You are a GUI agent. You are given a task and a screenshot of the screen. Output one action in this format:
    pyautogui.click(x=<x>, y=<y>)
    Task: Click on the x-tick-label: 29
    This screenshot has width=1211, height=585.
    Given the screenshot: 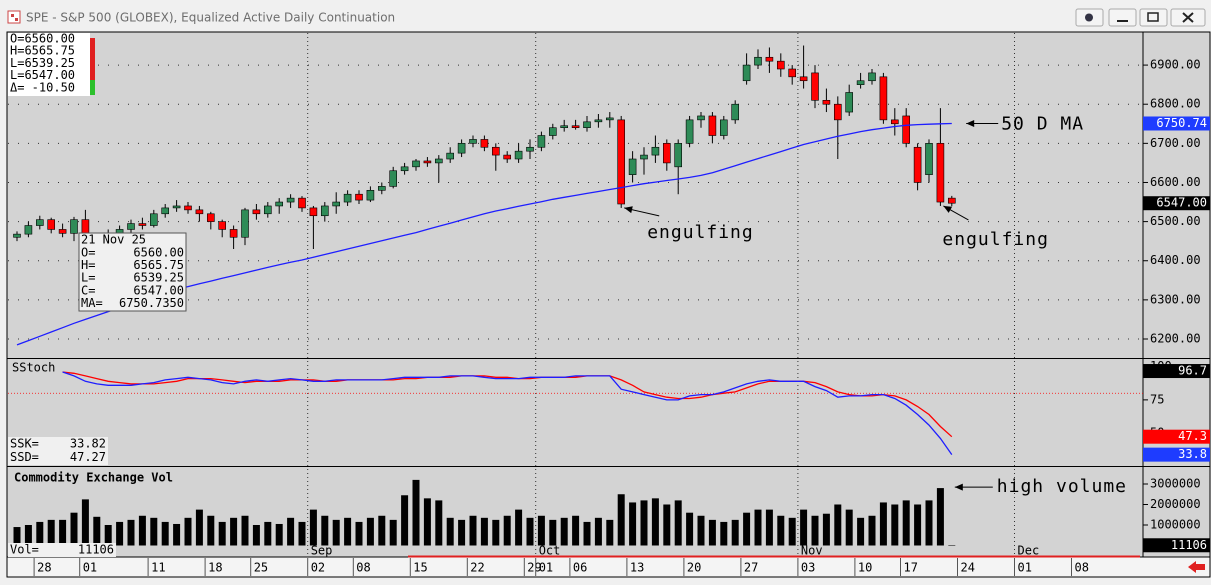 What is the action you would take?
    pyautogui.click(x=534, y=568)
    